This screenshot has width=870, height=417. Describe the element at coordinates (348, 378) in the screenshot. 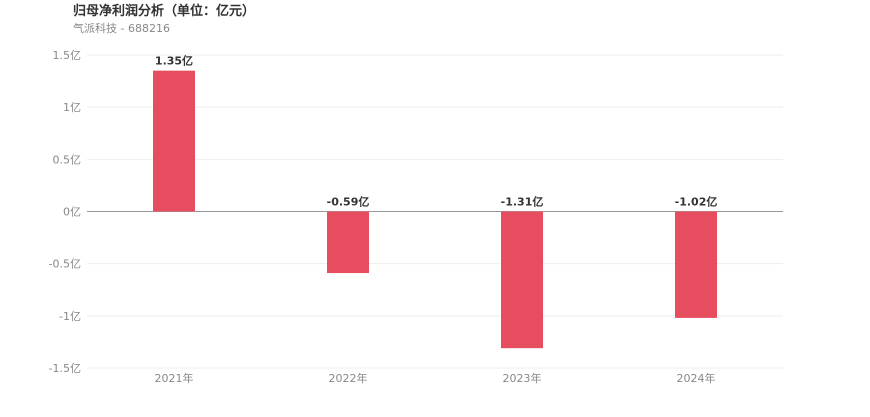

I see `x-tick-label: 2022年` at that location.